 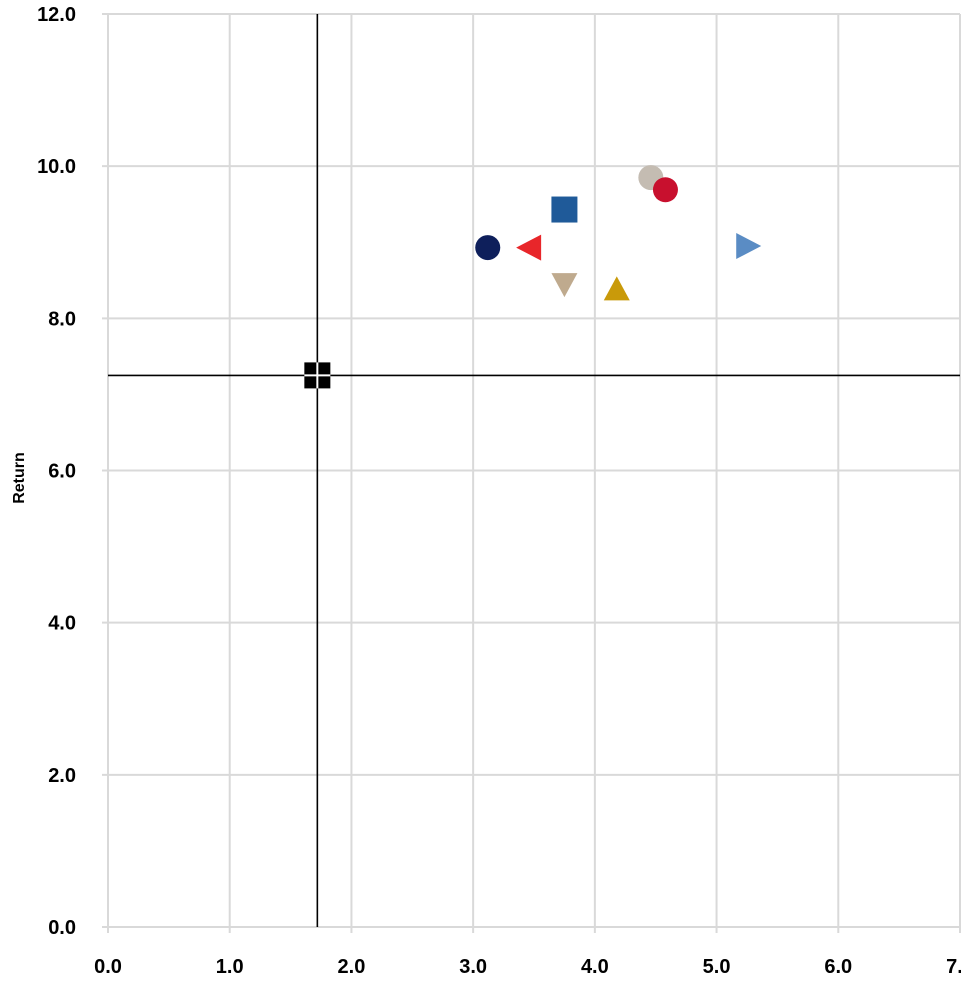 What do you see at coordinates (62, 472) in the screenshot?
I see `y-tick-label: 6.0` at bounding box center [62, 472].